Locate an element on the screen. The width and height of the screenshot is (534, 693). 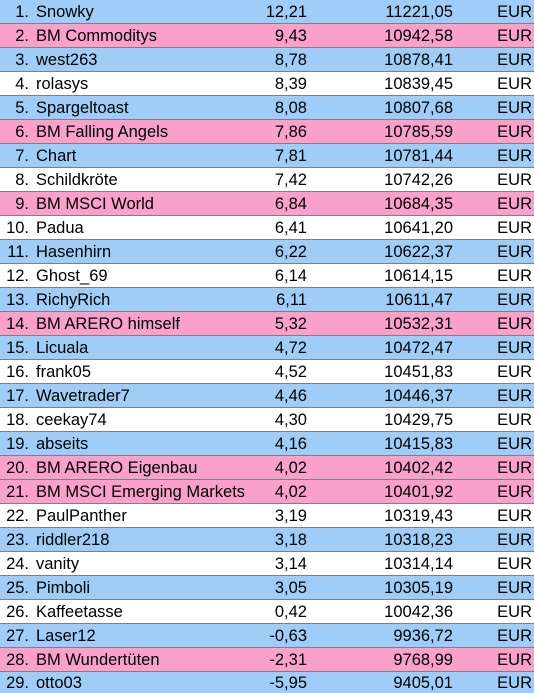
percent-cell: 4,30 is located at coordinates (290, 420).